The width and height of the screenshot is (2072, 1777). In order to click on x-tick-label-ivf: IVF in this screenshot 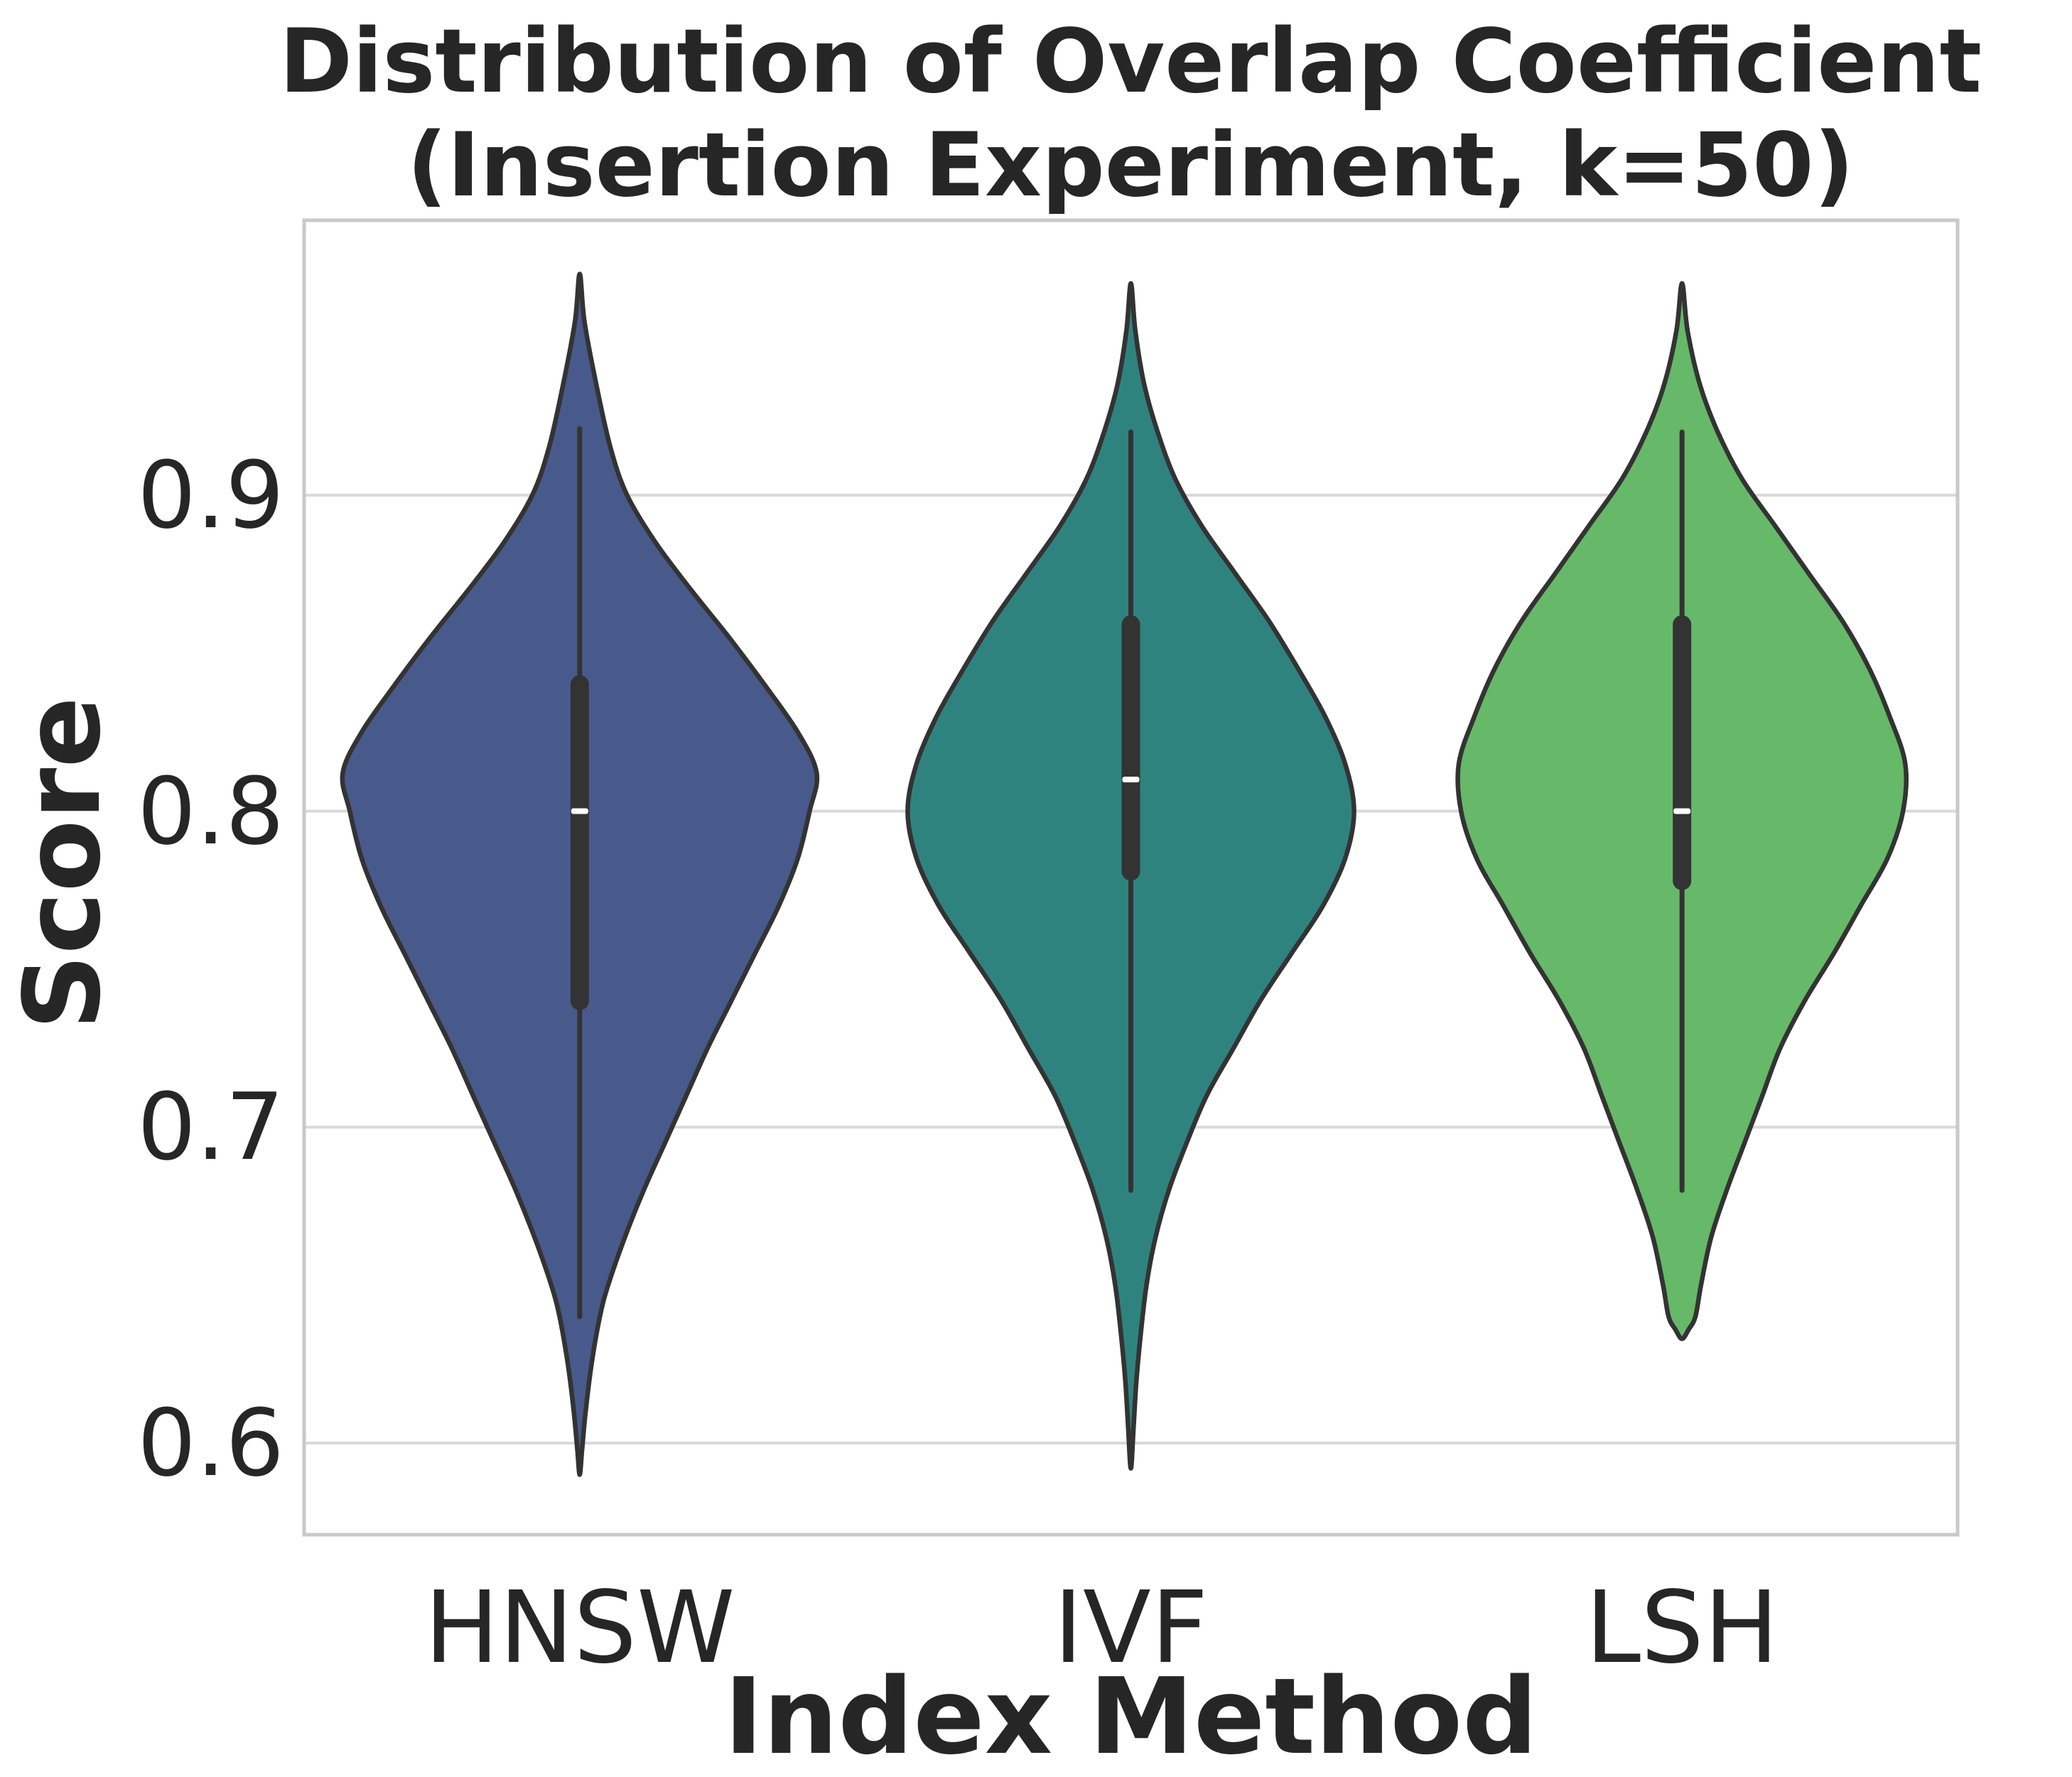, I will do `click(1131, 1628)`.